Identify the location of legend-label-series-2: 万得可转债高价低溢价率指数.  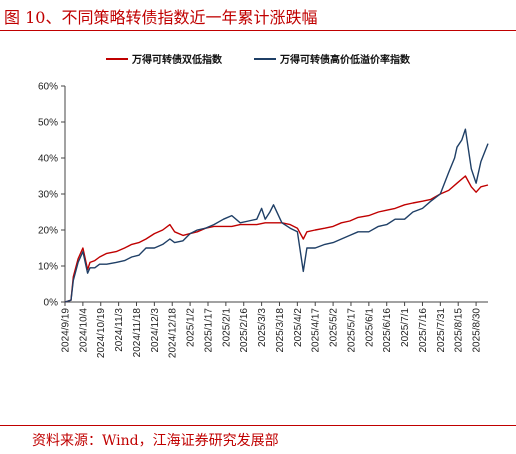
(345, 59).